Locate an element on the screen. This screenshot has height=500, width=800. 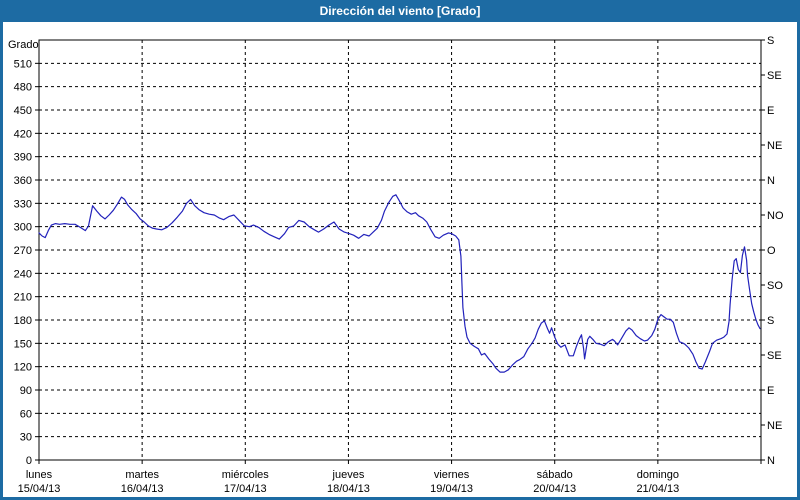
y-axis-tick-label: 120 is located at coordinates (23, 368).